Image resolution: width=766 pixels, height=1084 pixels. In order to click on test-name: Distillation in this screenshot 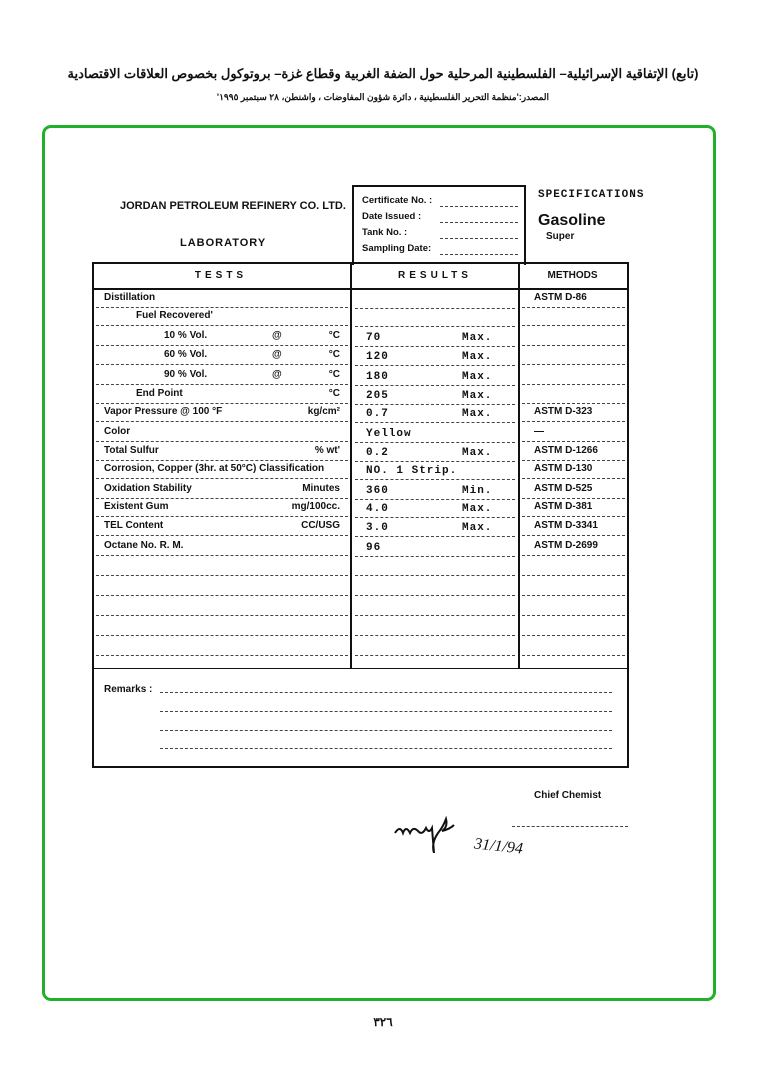, I will do `click(130, 297)`.